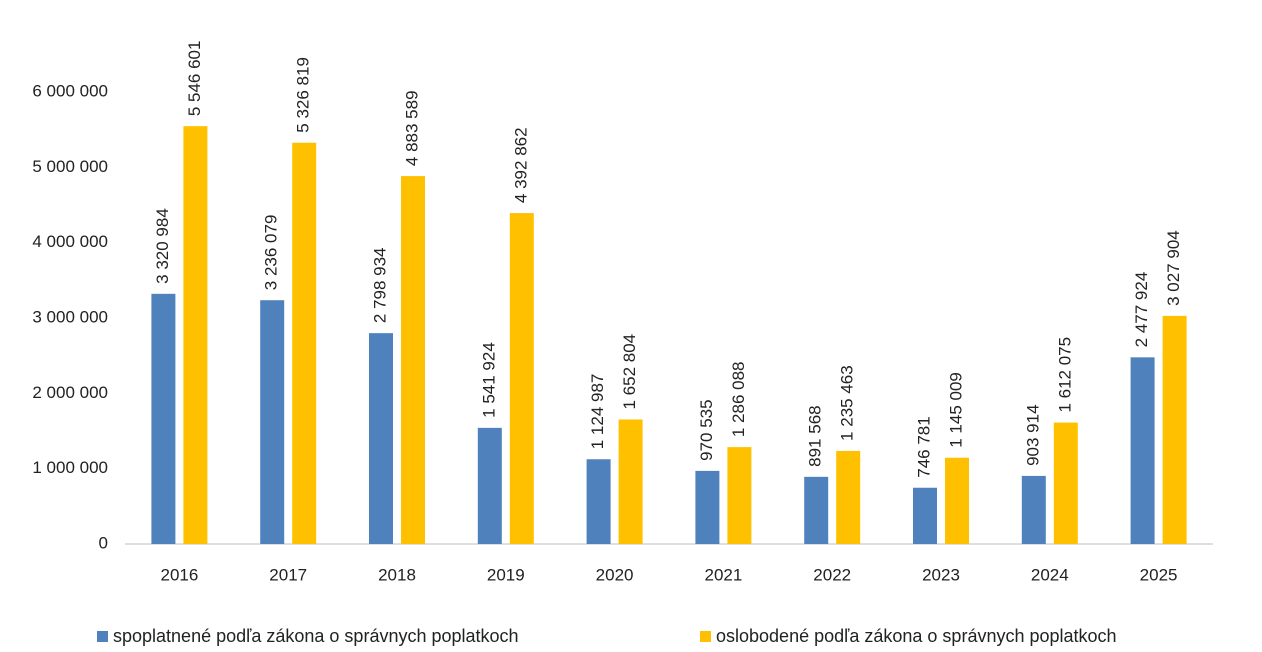 This screenshot has height=652, width=1262. Describe the element at coordinates (411, 128) in the screenshot. I see `value-label: 4 883 589` at that location.